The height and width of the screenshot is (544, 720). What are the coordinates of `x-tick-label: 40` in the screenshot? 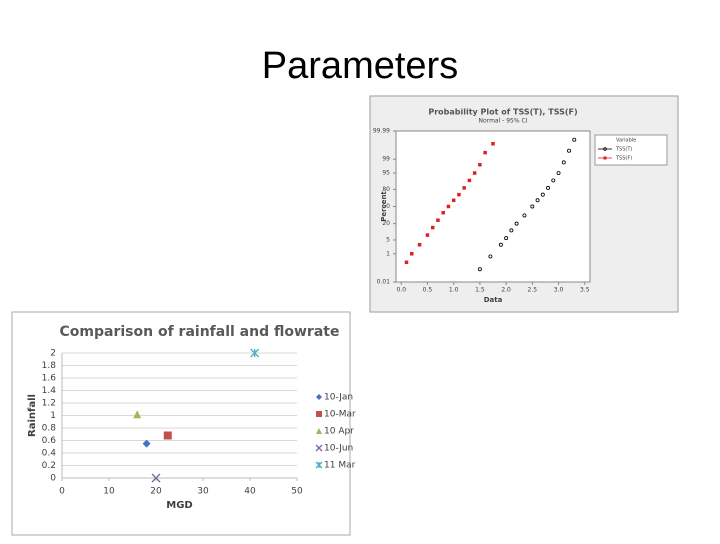 It's located at (250, 492).